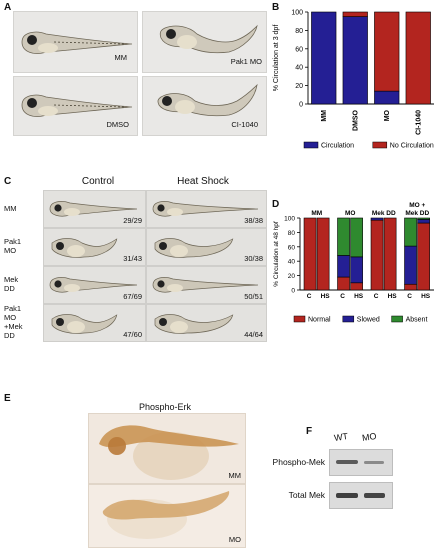  I want to click on group-label: MM, so click(316, 213).